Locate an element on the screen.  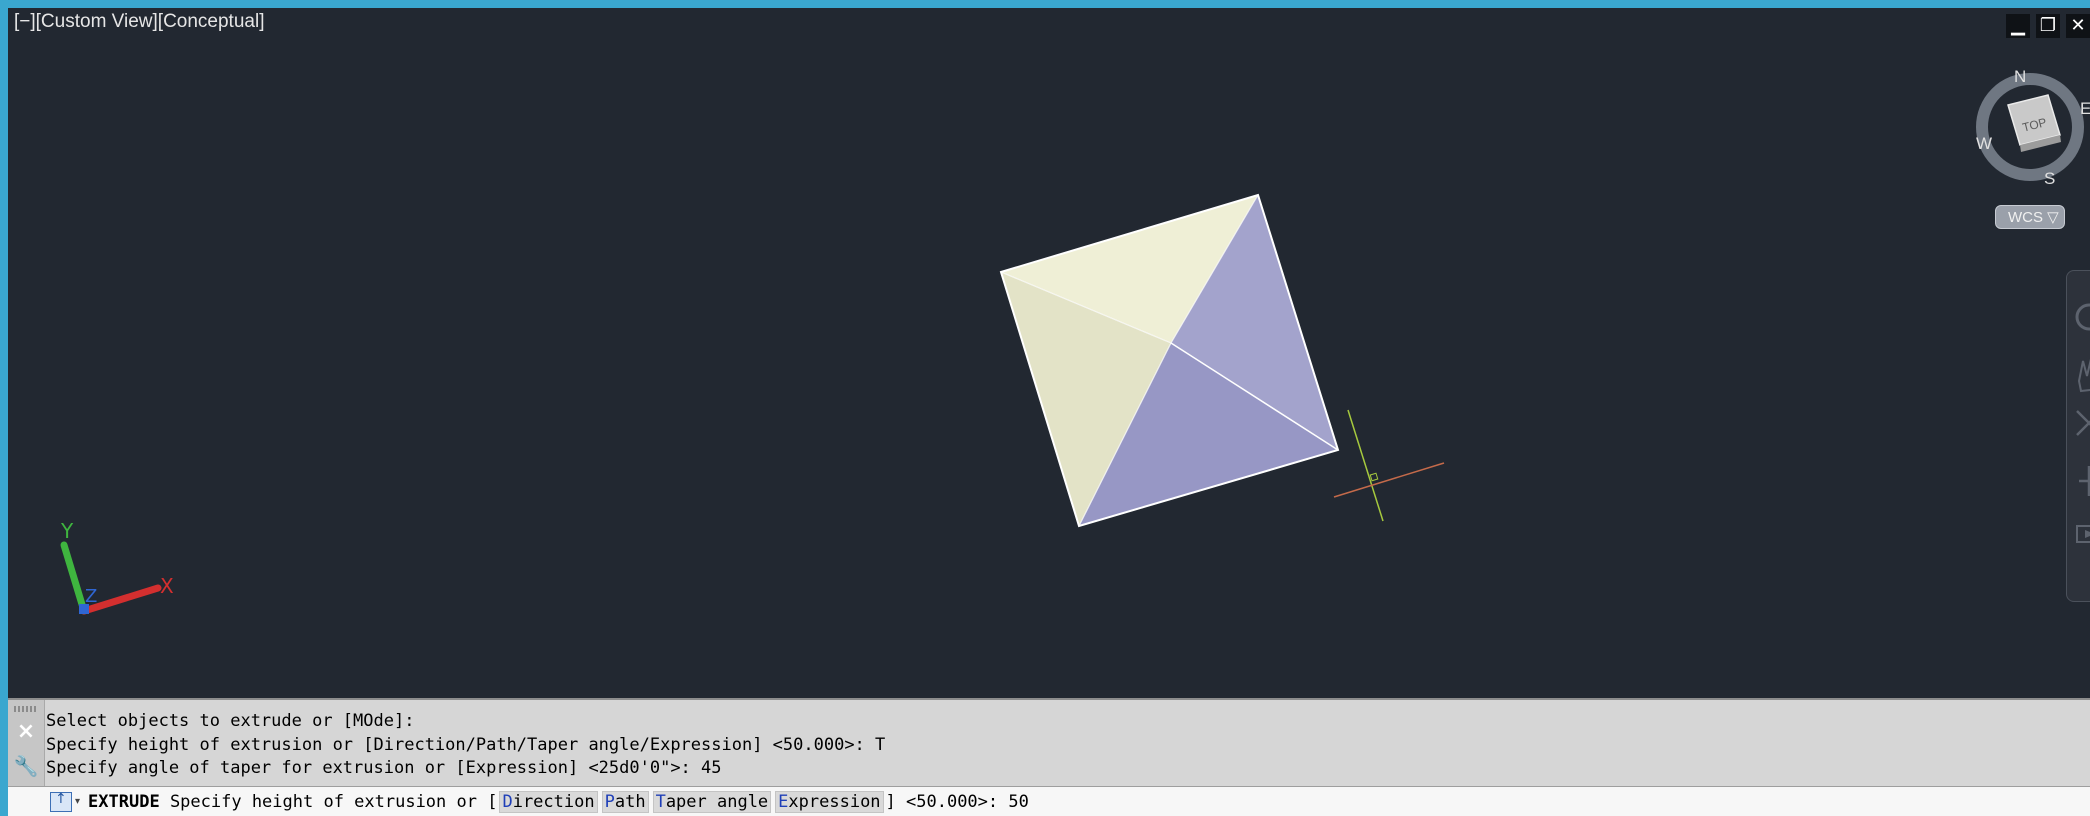
option-direction: Direction is located at coordinates (548, 801).